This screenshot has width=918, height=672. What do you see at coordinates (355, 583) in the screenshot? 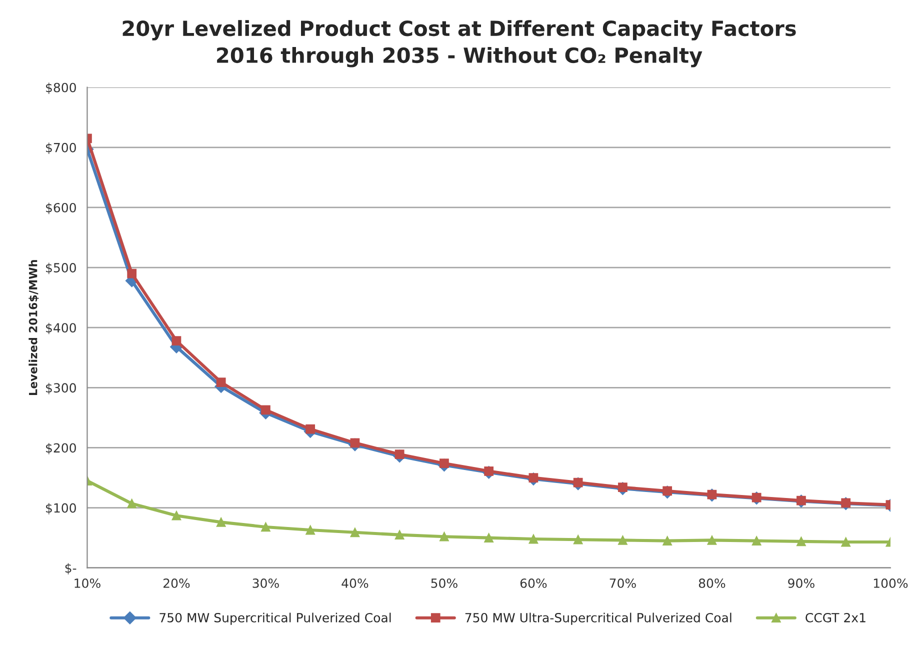
I see `x-tick-label: 40%` at bounding box center [355, 583].